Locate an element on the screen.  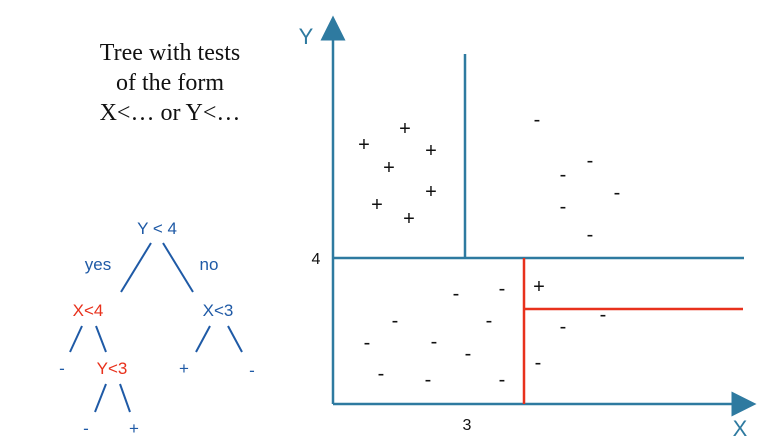
x-tick-label: 3 is located at coordinates (467, 425).